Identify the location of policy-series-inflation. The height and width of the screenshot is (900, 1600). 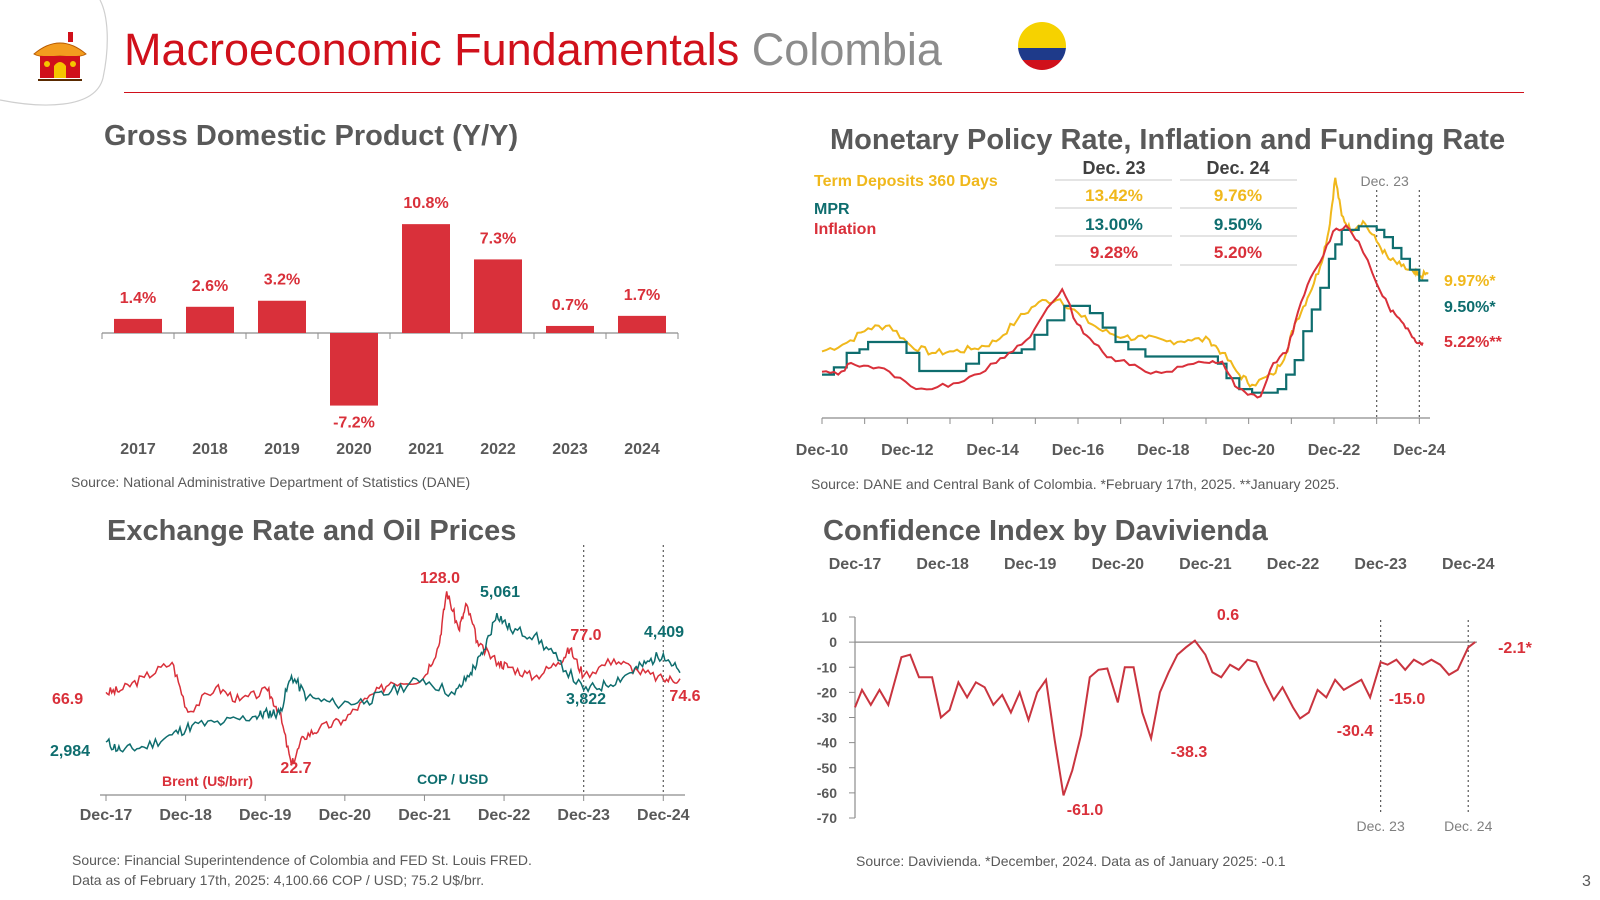
(1122, 311).